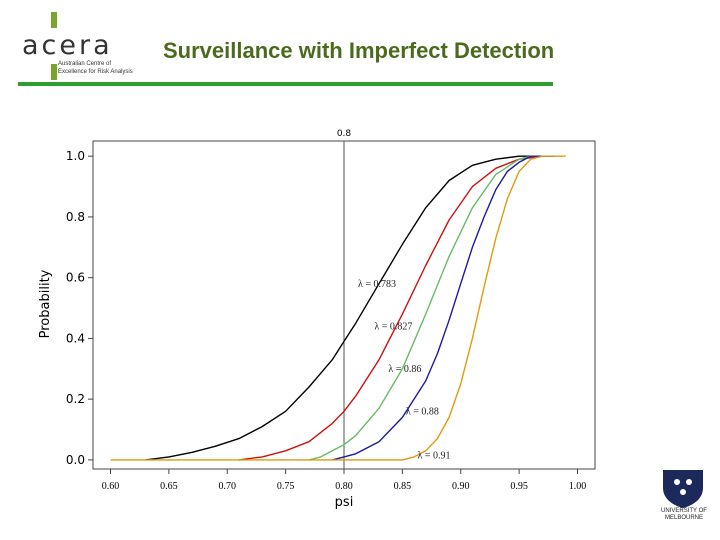 The height and width of the screenshot is (540, 720). Describe the element at coordinates (75, 399) in the screenshot. I see `y-tick-label: 0.2` at that location.